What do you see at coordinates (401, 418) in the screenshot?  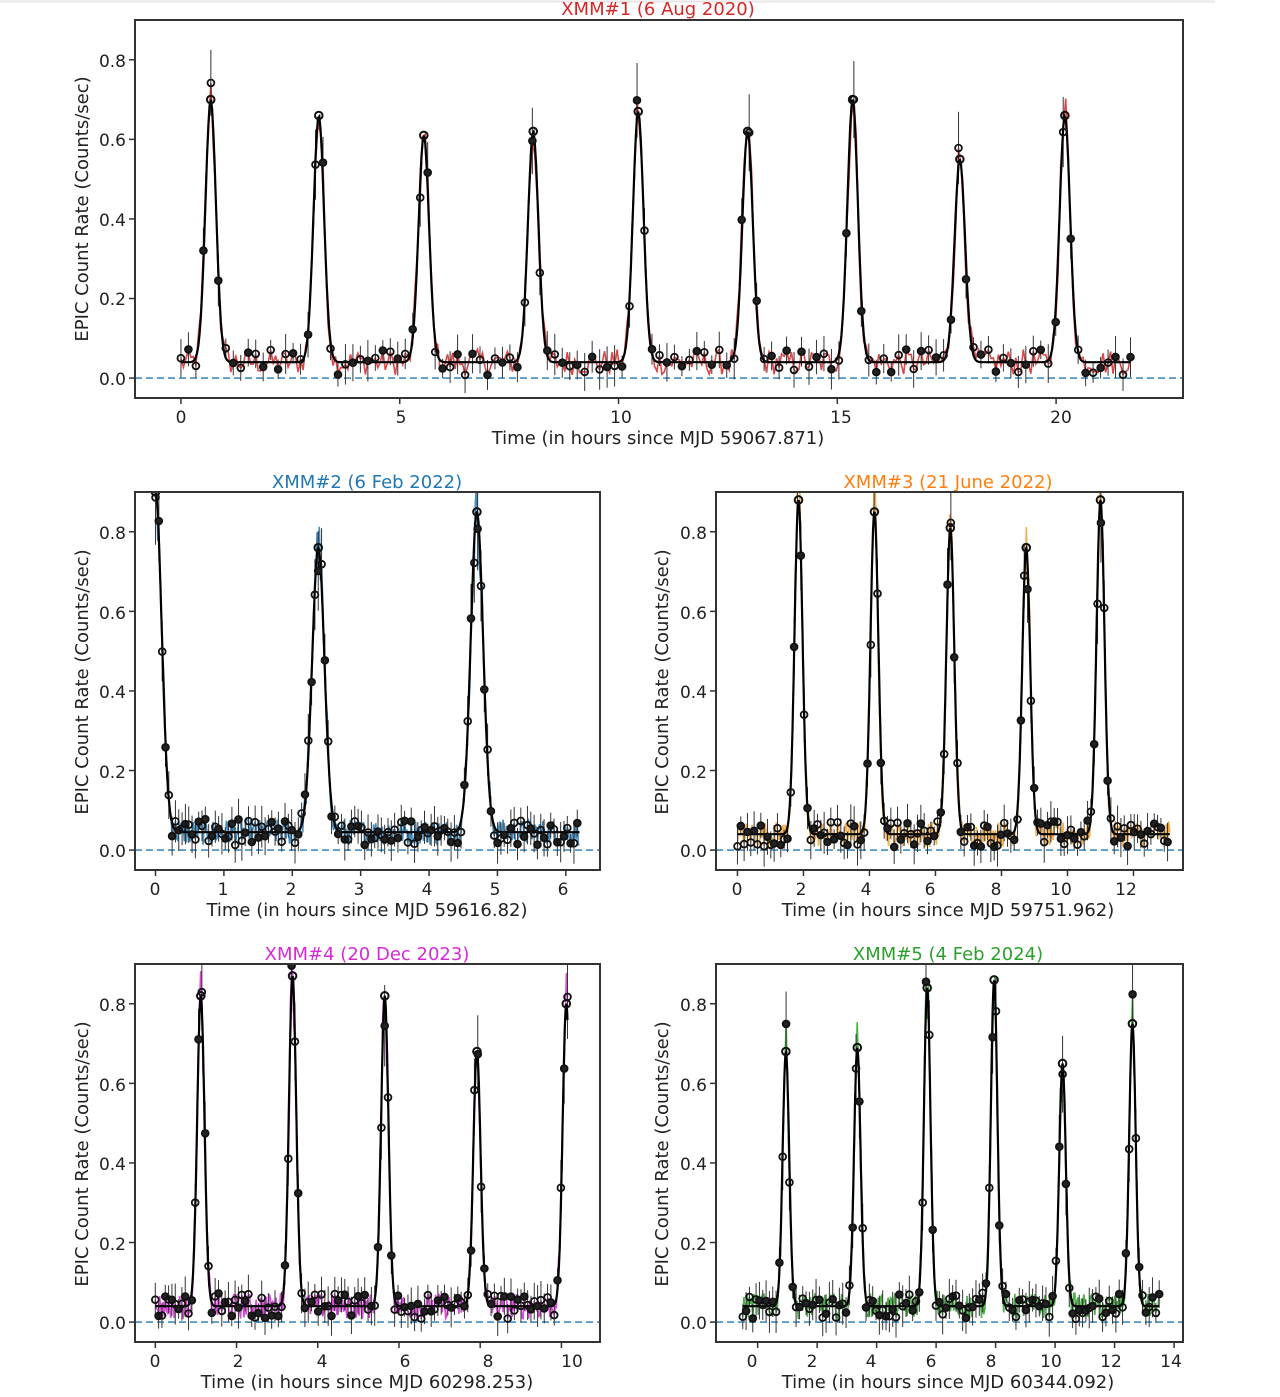 I see `x-tick-label: 5` at bounding box center [401, 418].